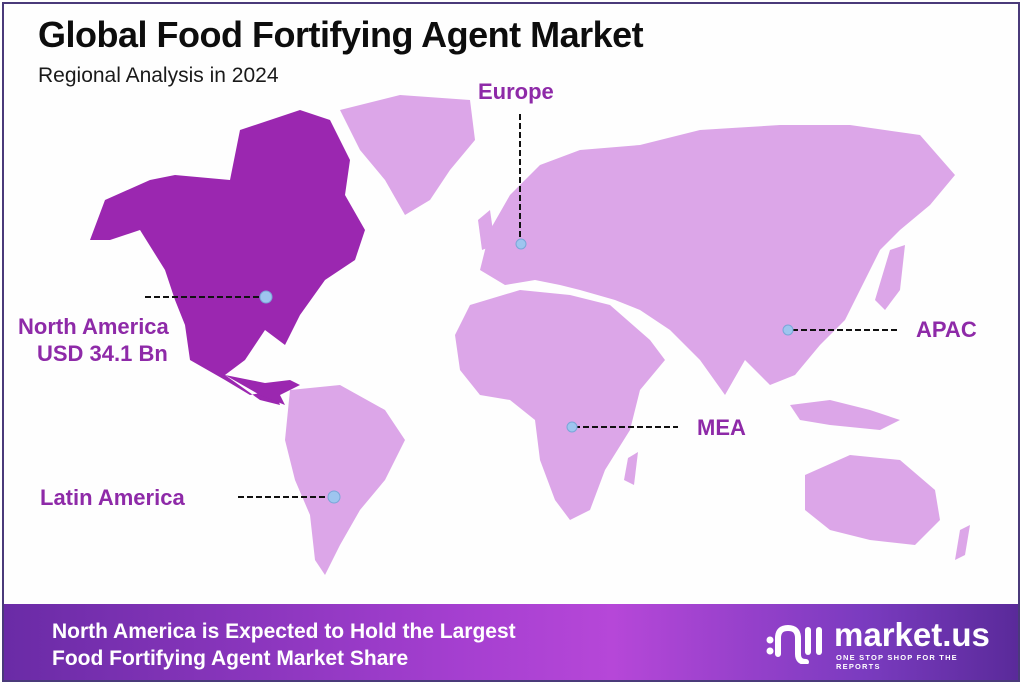 The width and height of the screenshot is (1024, 686). I want to click on europe-marker, so click(521, 244).